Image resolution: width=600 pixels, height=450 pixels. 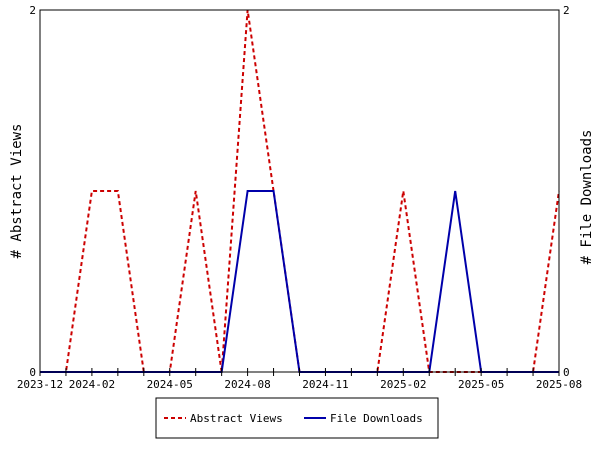 What do you see at coordinates (236, 418) in the screenshot?
I see `legend-label-abstract-views: Abstract Views` at bounding box center [236, 418].